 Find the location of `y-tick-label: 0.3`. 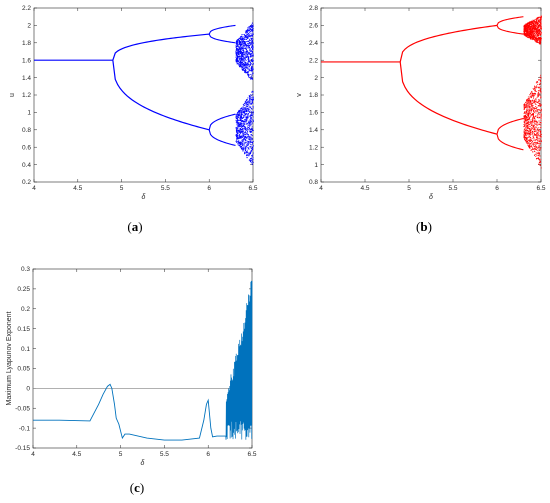

y-tick-label: 0.3 is located at coordinates (25, 269).